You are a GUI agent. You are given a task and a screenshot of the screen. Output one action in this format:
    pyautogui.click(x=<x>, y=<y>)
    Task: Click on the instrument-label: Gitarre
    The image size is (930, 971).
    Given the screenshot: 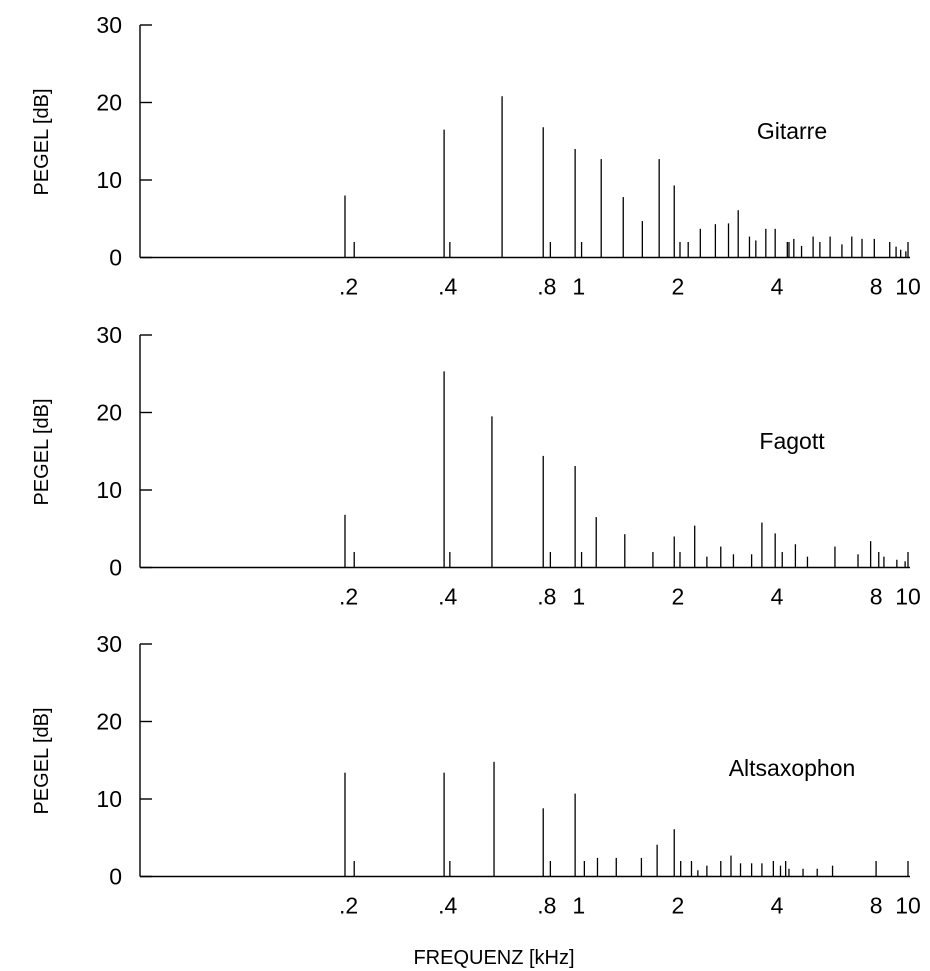 What is the action you would take?
    pyautogui.click(x=792, y=131)
    